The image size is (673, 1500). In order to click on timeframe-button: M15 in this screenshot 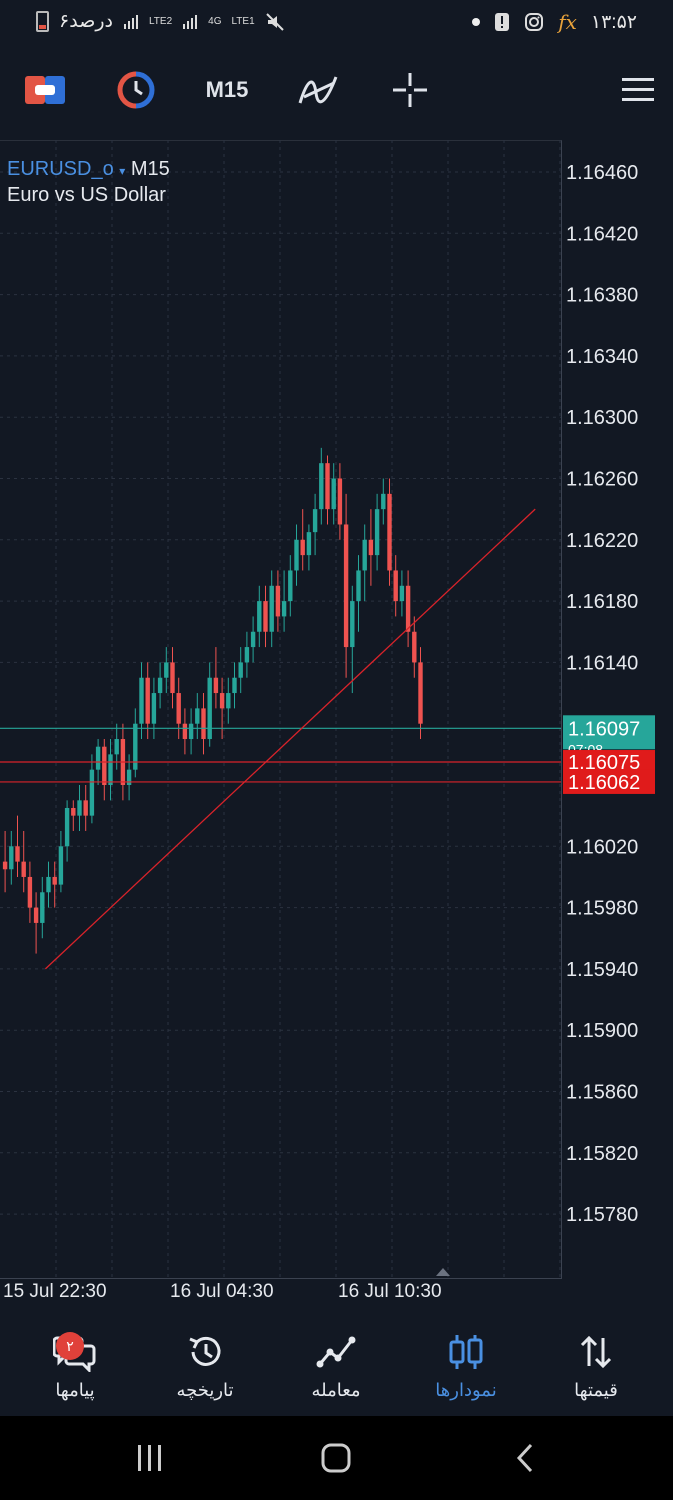, I will do `click(227, 90)`.